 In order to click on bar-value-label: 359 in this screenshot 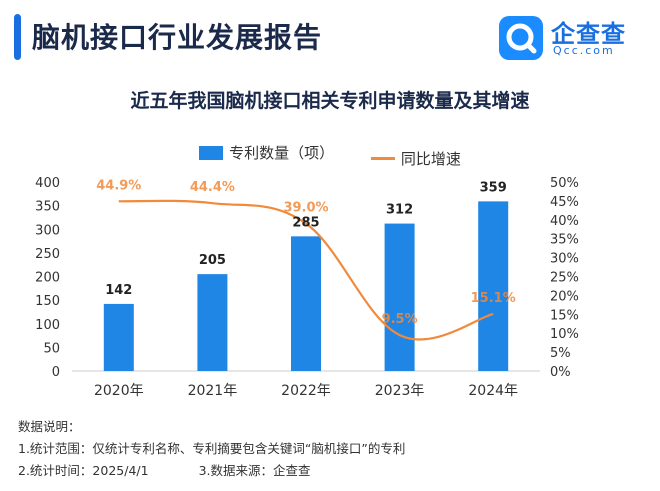, I will do `click(493, 187)`.